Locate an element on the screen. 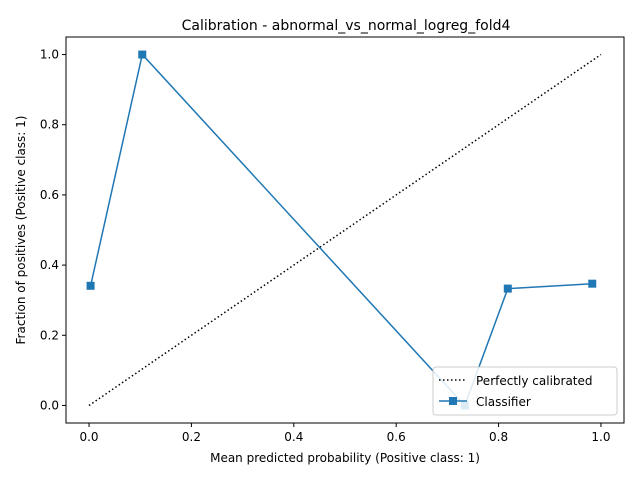 The image size is (640, 480). legend-label-classifier: Classifier is located at coordinates (503, 402).